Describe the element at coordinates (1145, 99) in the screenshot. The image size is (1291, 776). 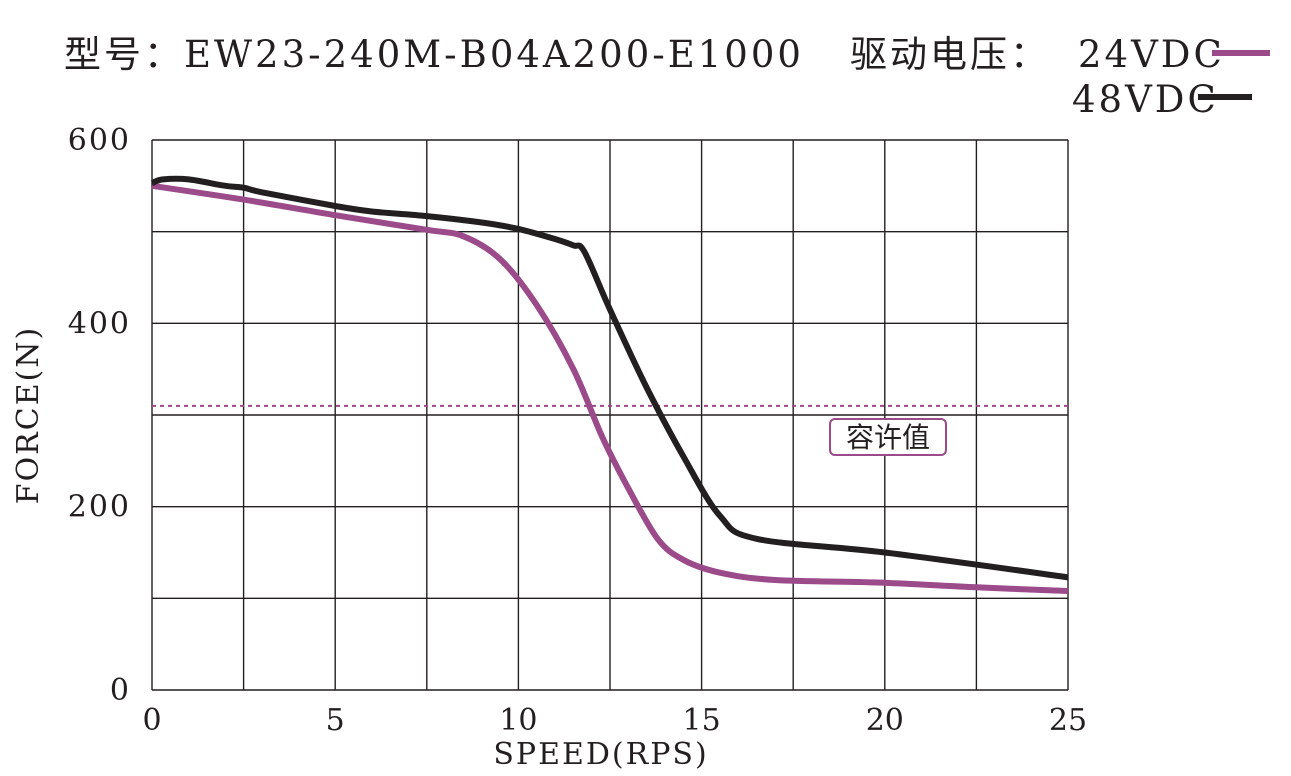
I see `legend-label-48vdc: 48VDC` at that location.